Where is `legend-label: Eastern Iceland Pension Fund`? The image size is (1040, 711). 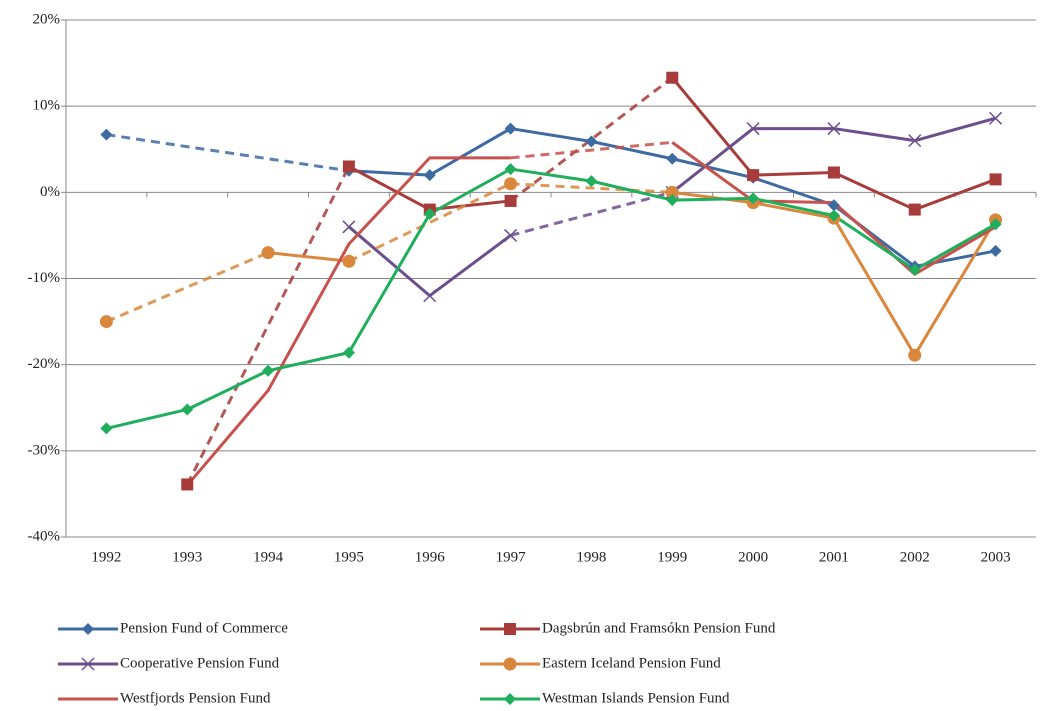
legend-label: Eastern Iceland Pension Fund is located at coordinates (631, 663).